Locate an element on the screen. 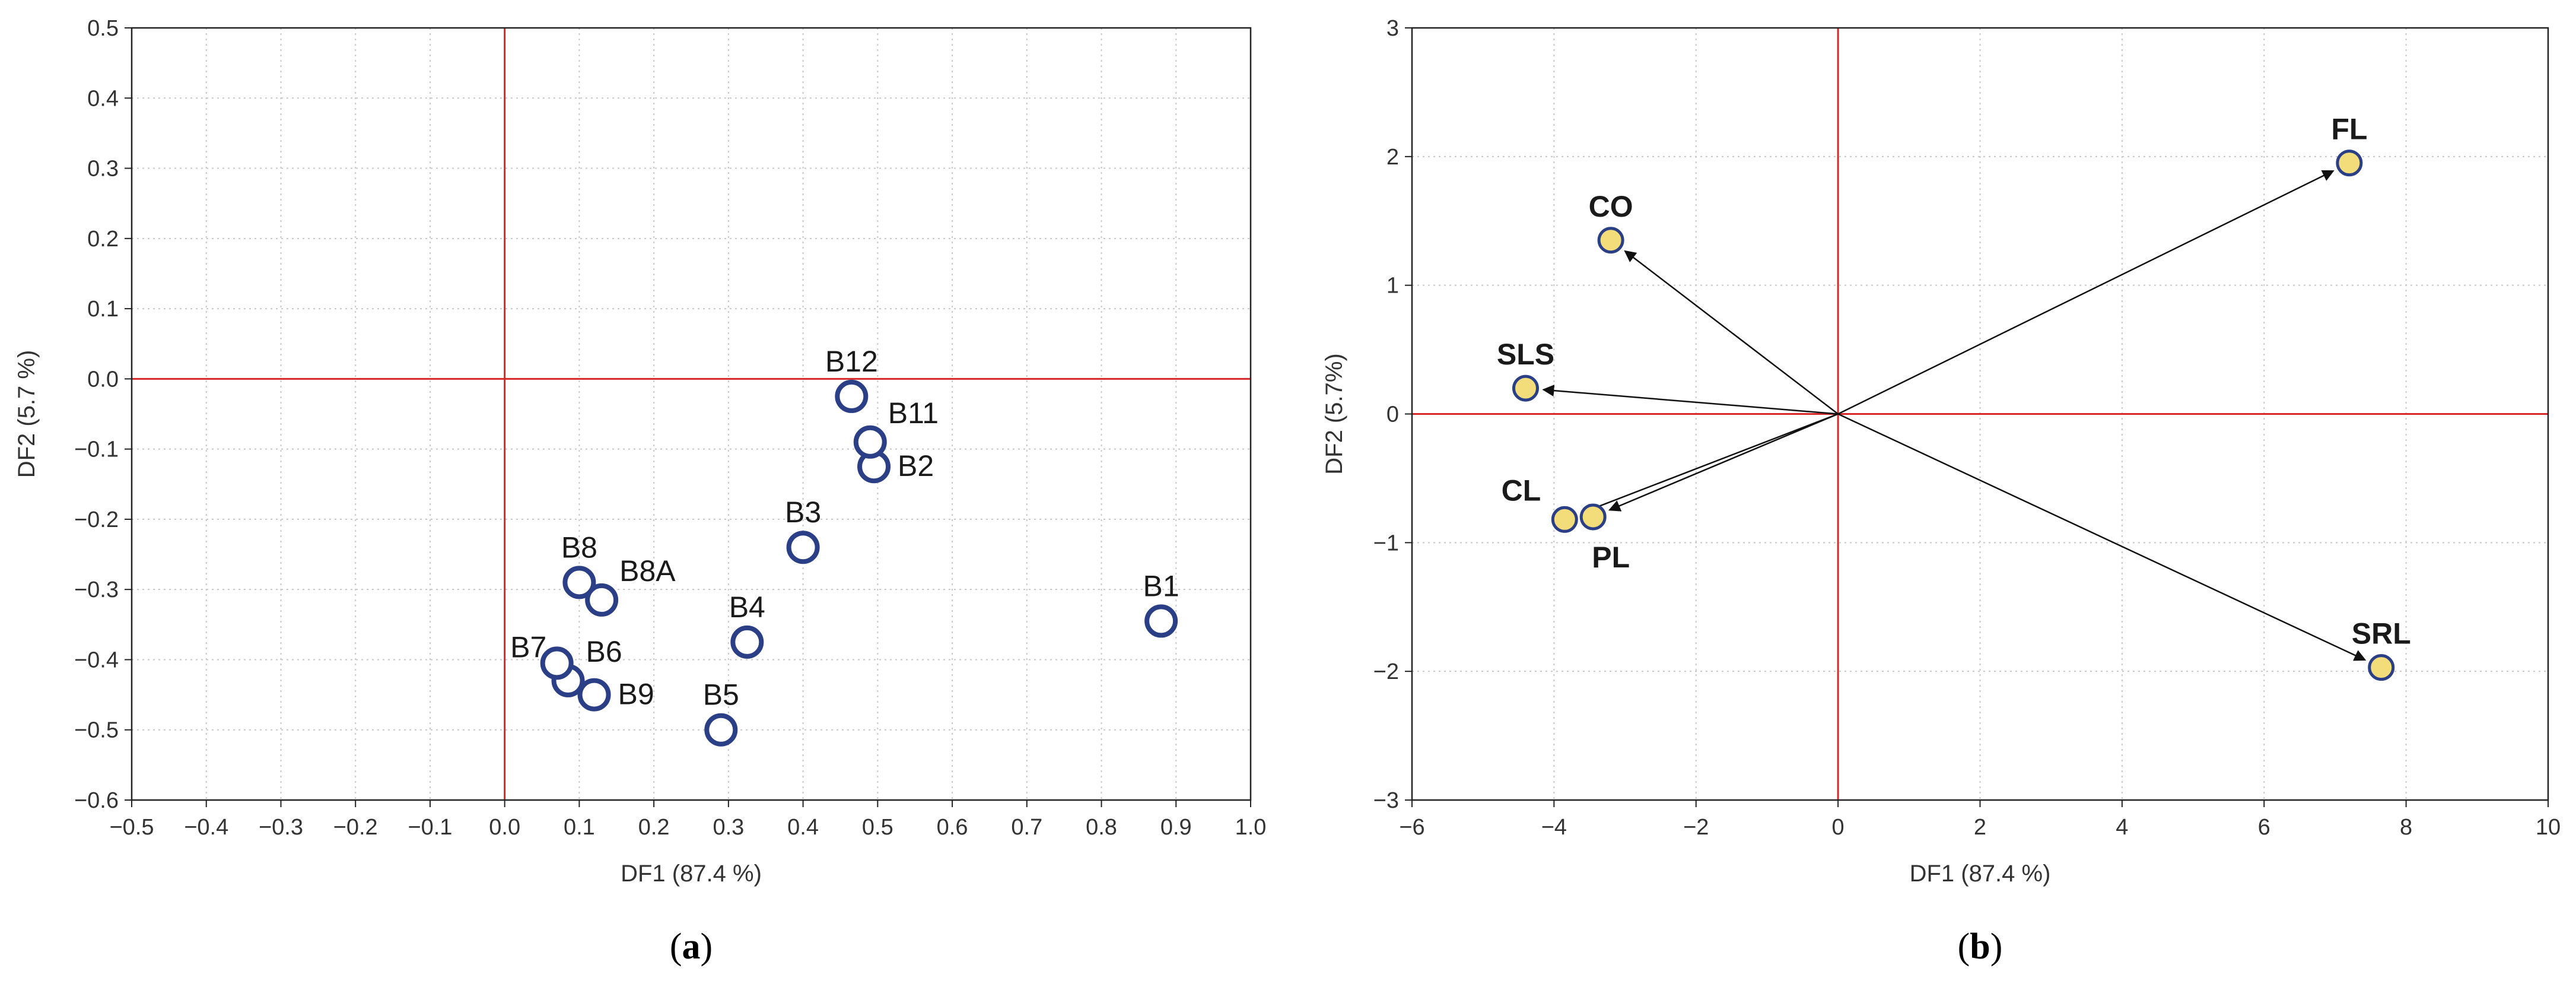 This screenshot has height=987, width=2576. point-label-b2: B2 is located at coordinates (916, 466).